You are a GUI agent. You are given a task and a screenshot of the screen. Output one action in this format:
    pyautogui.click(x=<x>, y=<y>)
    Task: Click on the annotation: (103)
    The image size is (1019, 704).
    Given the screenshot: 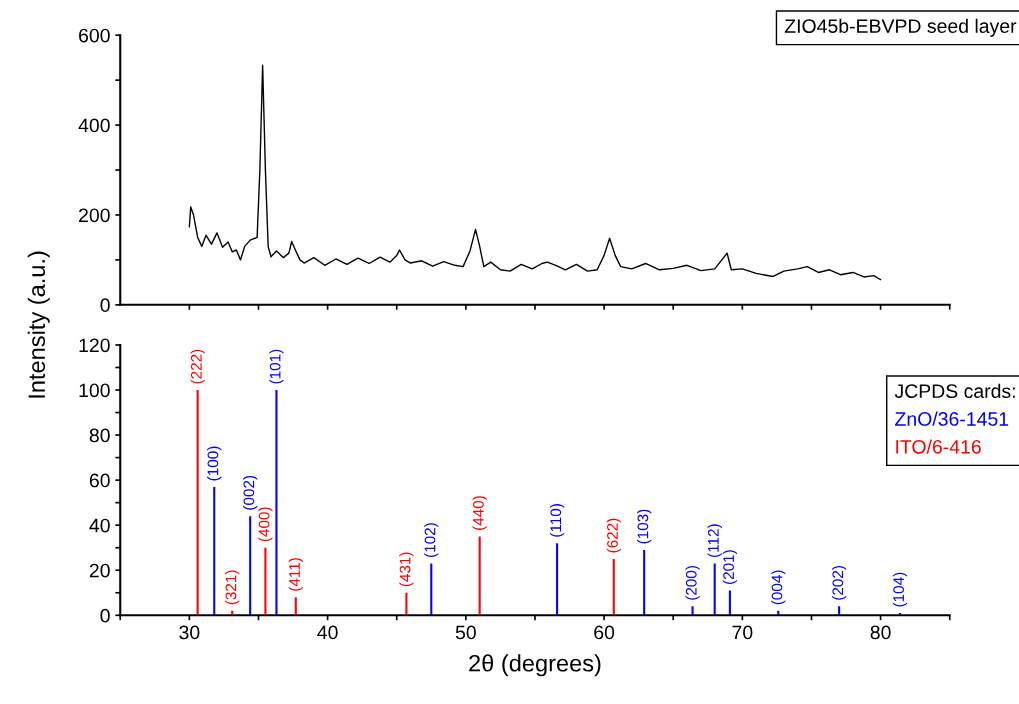 What is the action you would take?
    pyautogui.click(x=644, y=526)
    